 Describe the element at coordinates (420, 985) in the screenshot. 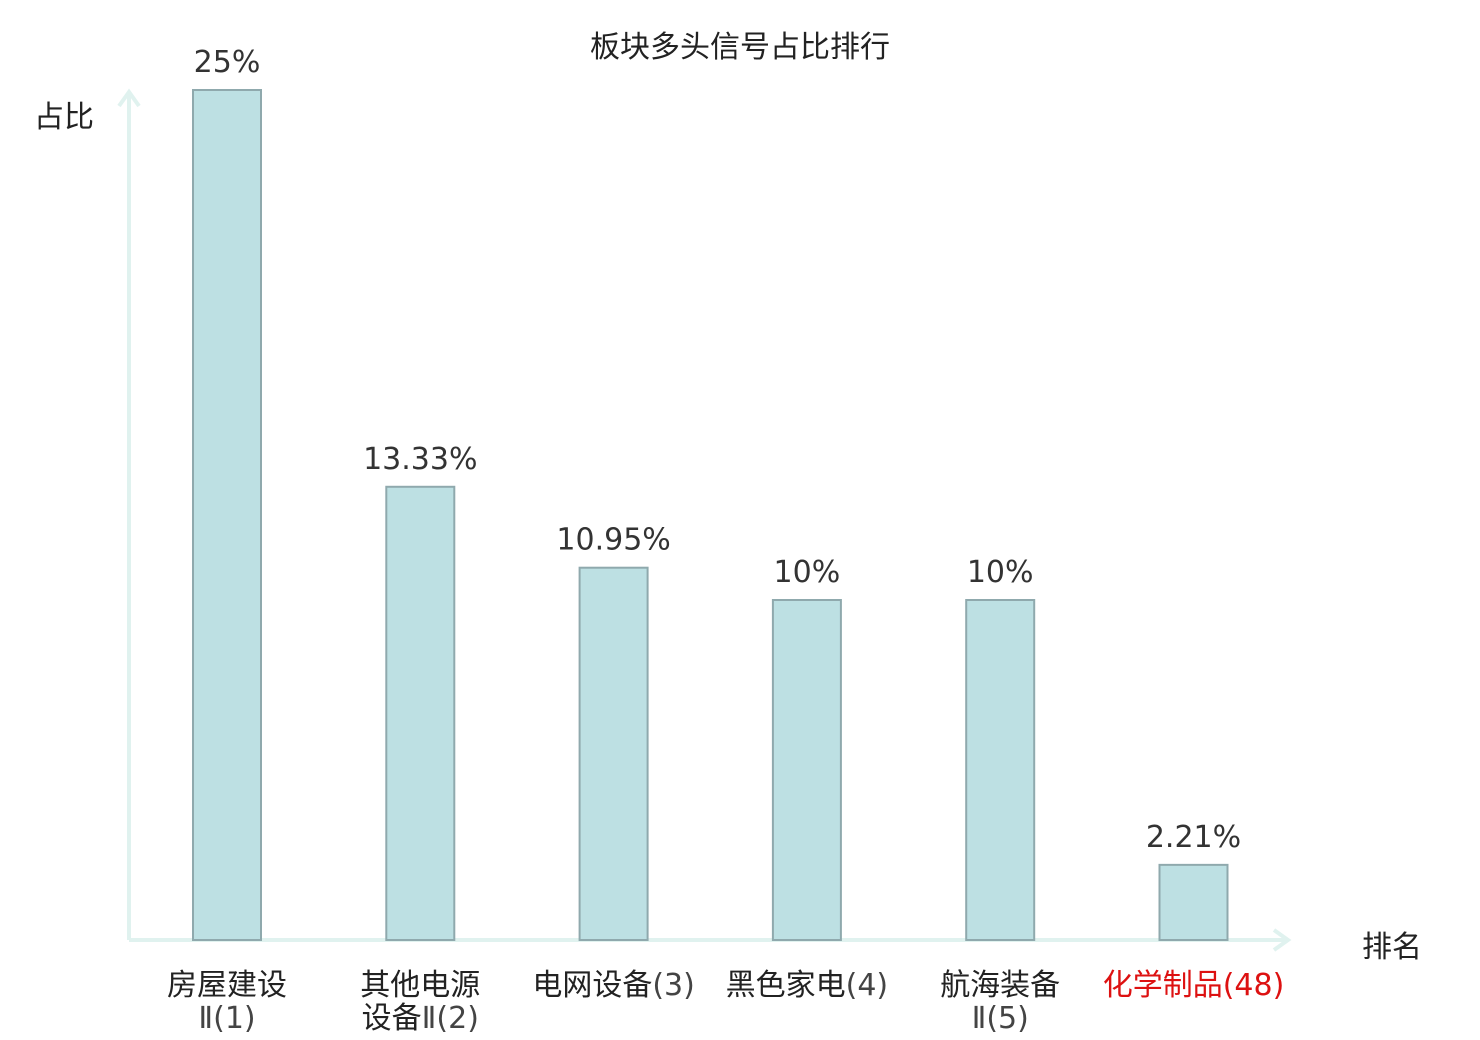

I see `x-tick-label: 其他电源` at that location.